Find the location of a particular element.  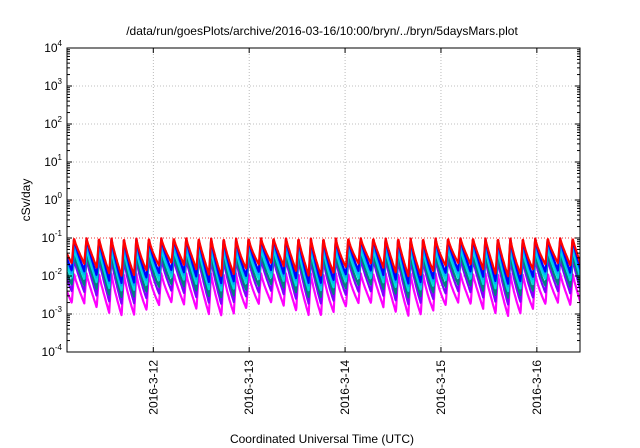

y-tick-label: 10⁻¹ is located at coordinates (52, 237).